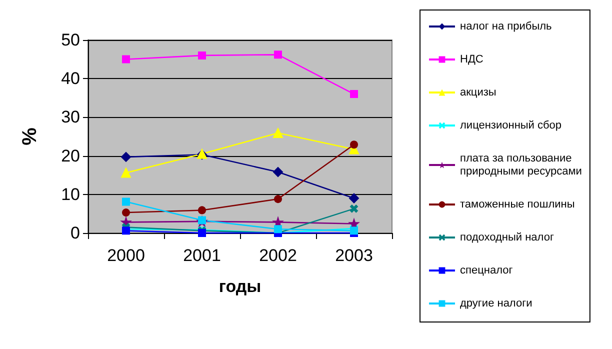 Image resolution: width=612 pixels, height=349 pixels. What do you see at coordinates (506, 26) in the screenshot?
I see `legend-label: налог на прибыль` at bounding box center [506, 26].